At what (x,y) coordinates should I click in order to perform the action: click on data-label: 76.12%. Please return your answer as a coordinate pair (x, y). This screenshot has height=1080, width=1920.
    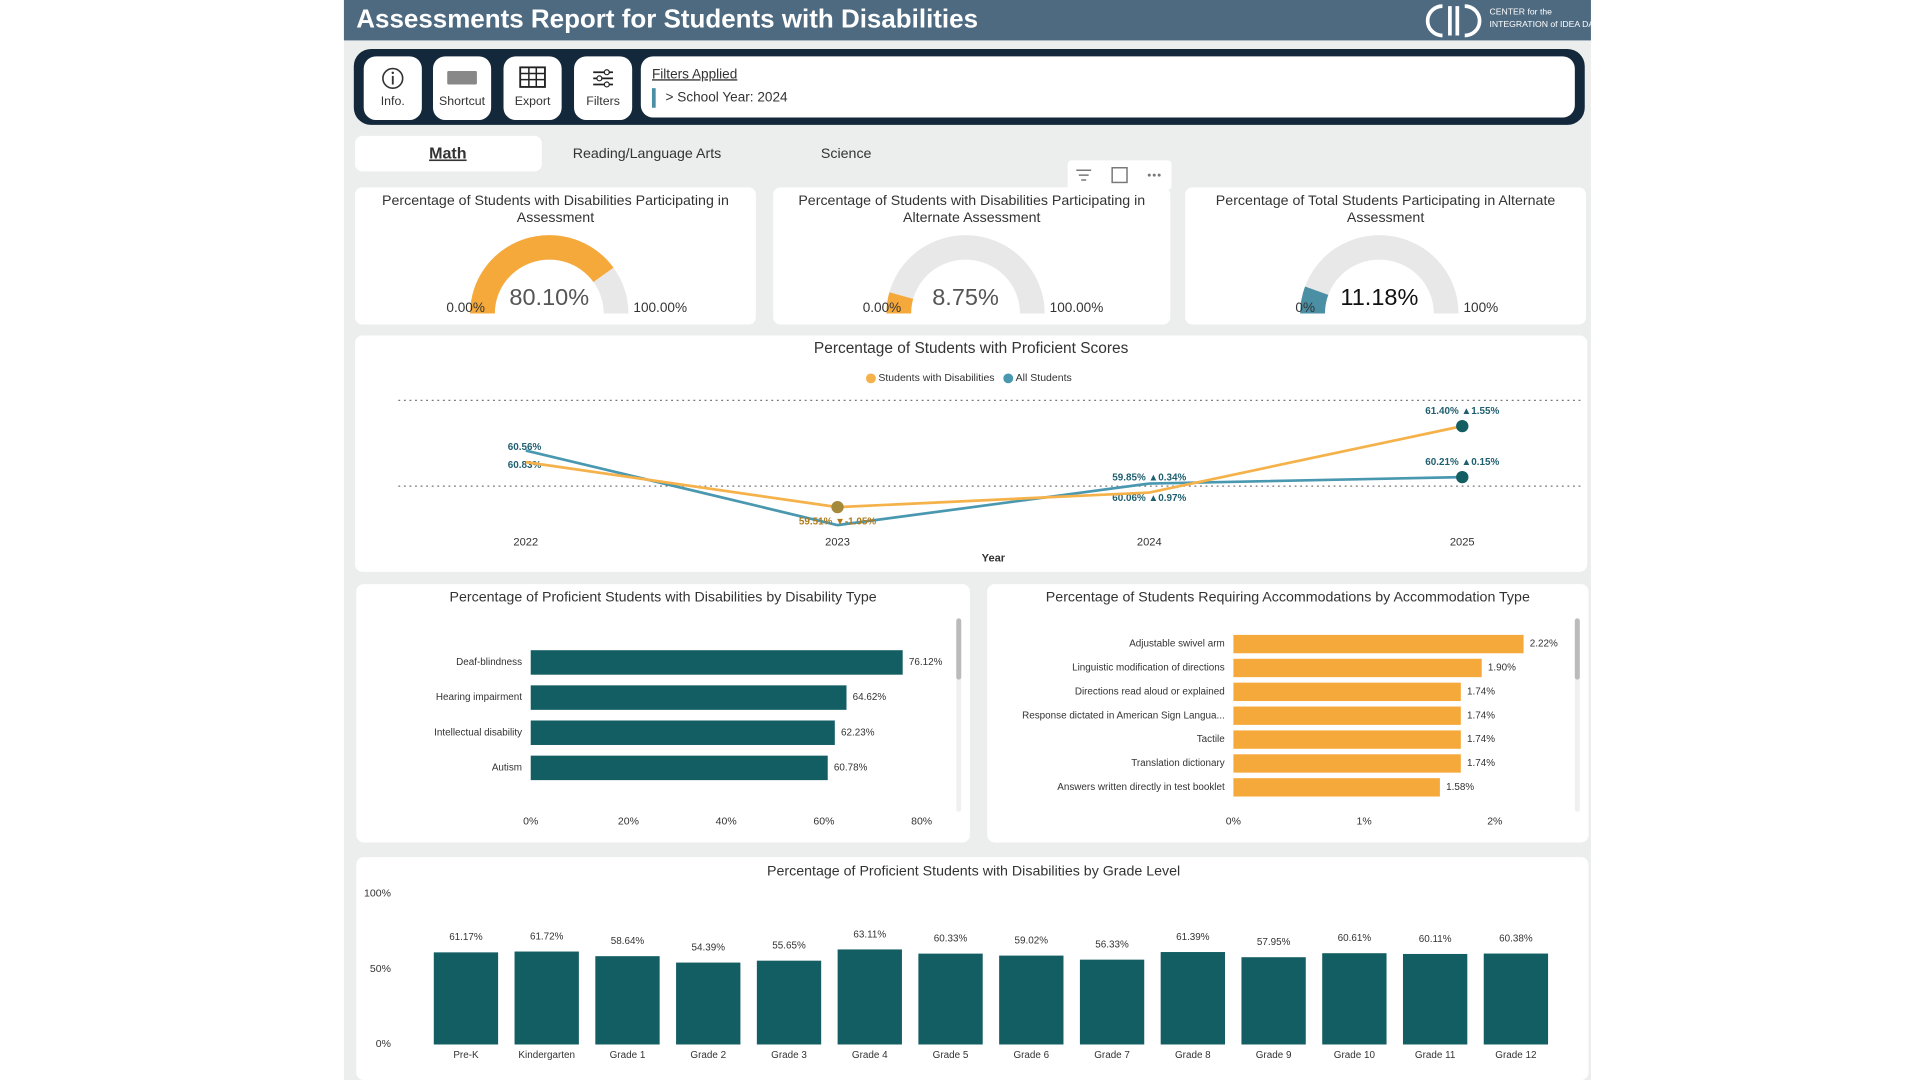
    Looking at the image, I should click on (926, 662).